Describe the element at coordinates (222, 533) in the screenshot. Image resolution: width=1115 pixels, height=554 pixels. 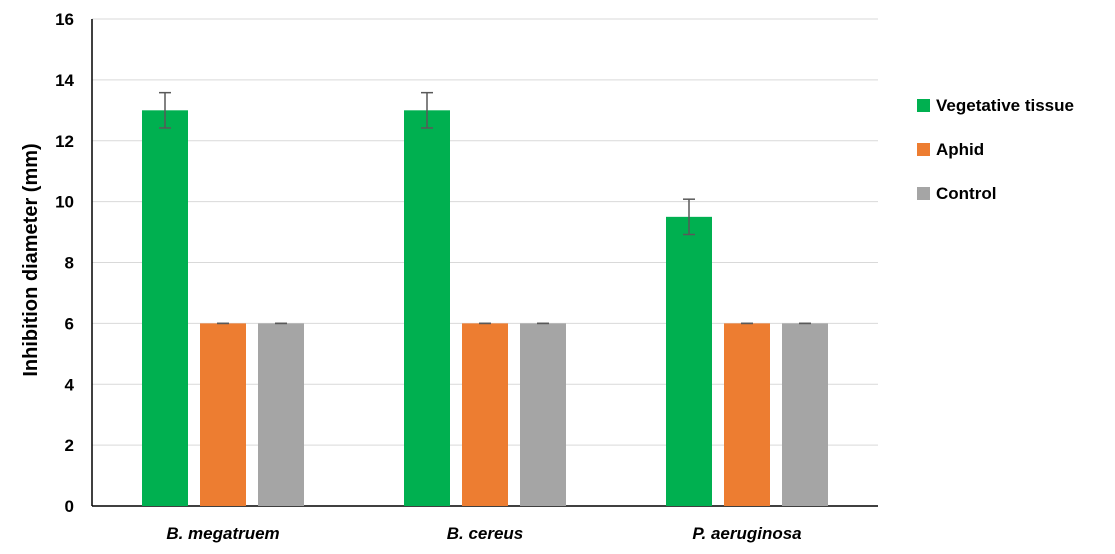
I see `x-tick-label: B. megatruem` at that location.